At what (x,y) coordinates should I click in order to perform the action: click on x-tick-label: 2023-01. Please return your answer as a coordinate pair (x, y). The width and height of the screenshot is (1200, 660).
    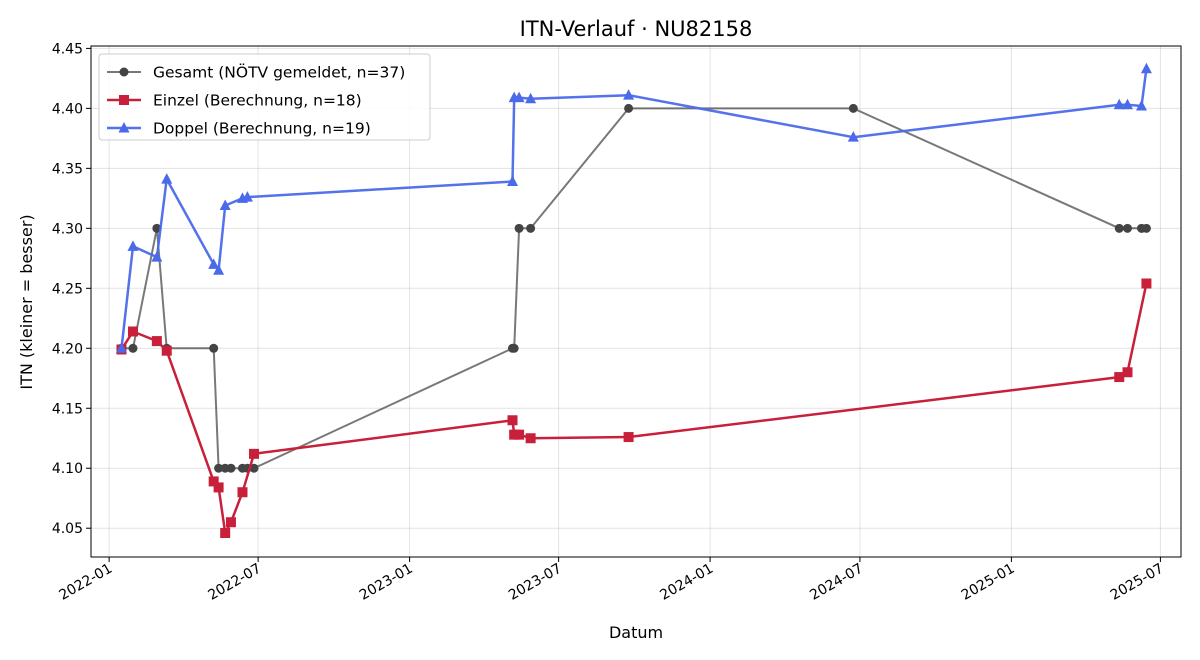
    Looking at the image, I should click on (386, 582).